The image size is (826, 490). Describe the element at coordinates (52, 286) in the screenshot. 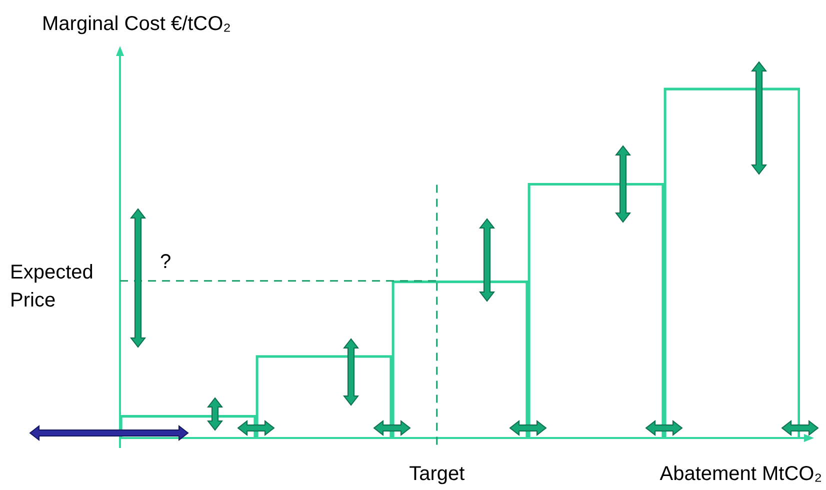

I see `ref-line-label: Expected Price` at that location.